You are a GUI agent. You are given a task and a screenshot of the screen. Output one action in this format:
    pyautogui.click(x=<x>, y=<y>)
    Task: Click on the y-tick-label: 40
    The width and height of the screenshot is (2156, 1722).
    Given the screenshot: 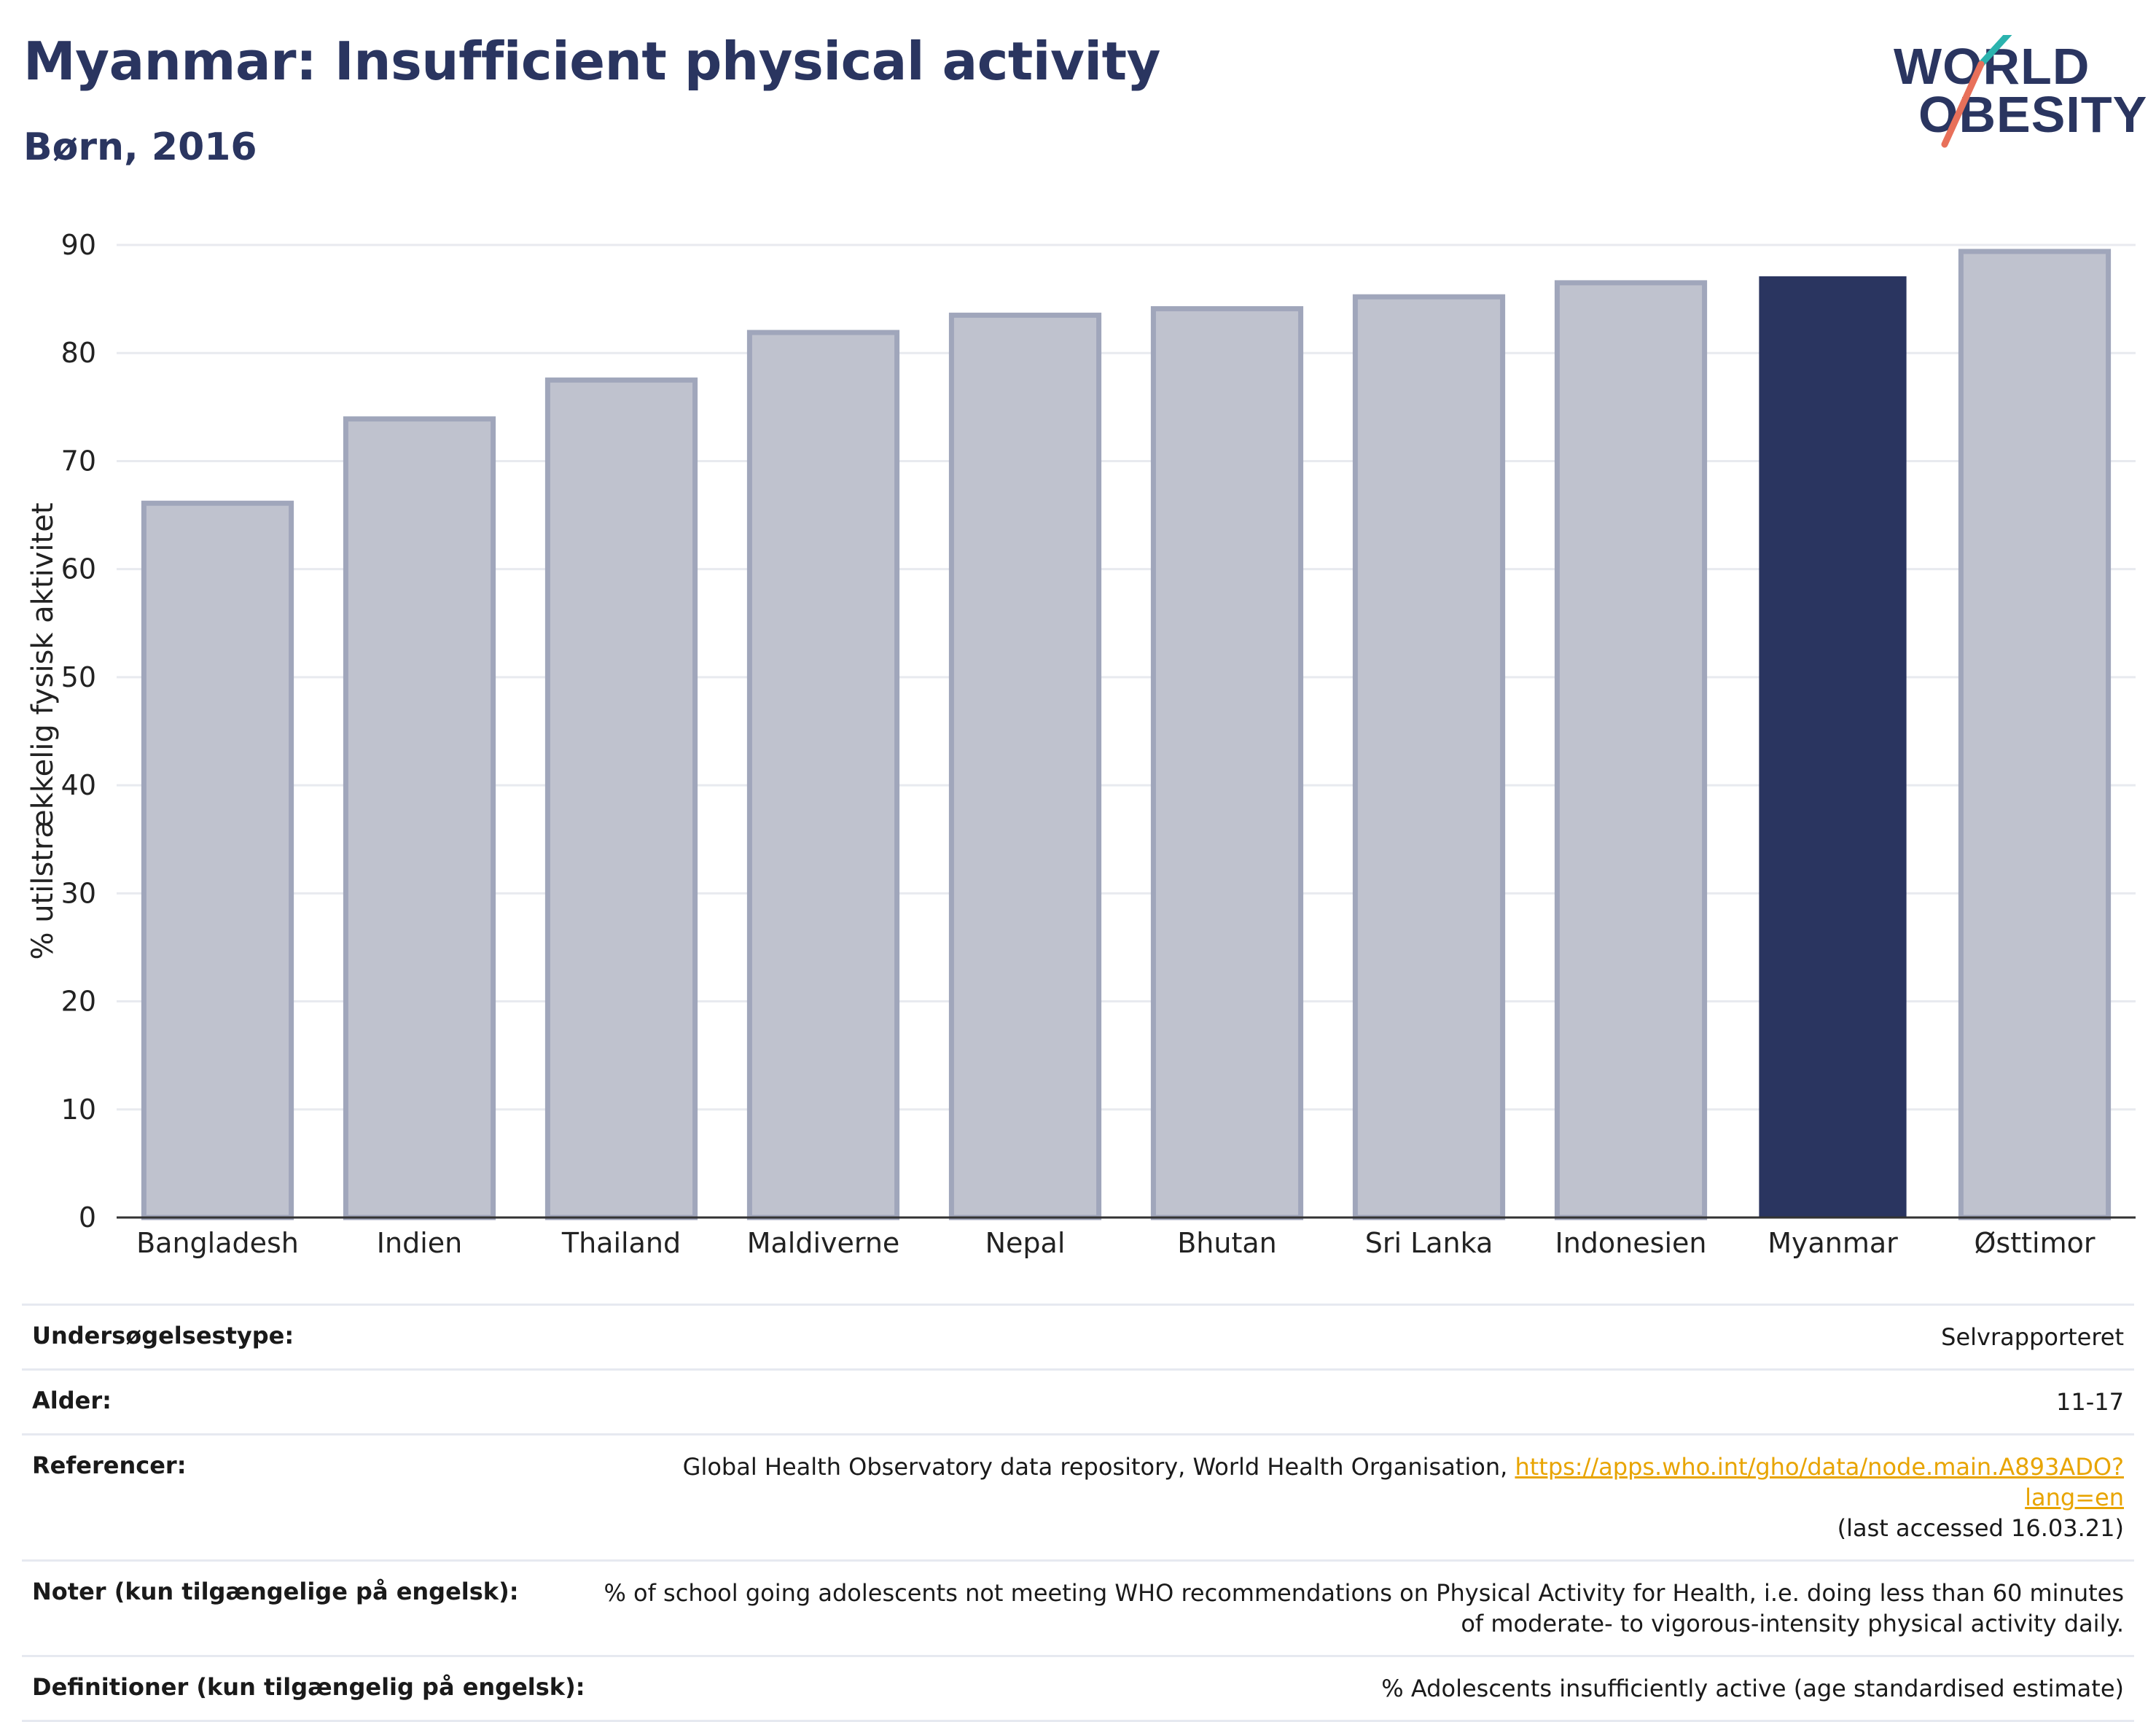 What is the action you would take?
    pyautogui.click(x=79, y=785)
    